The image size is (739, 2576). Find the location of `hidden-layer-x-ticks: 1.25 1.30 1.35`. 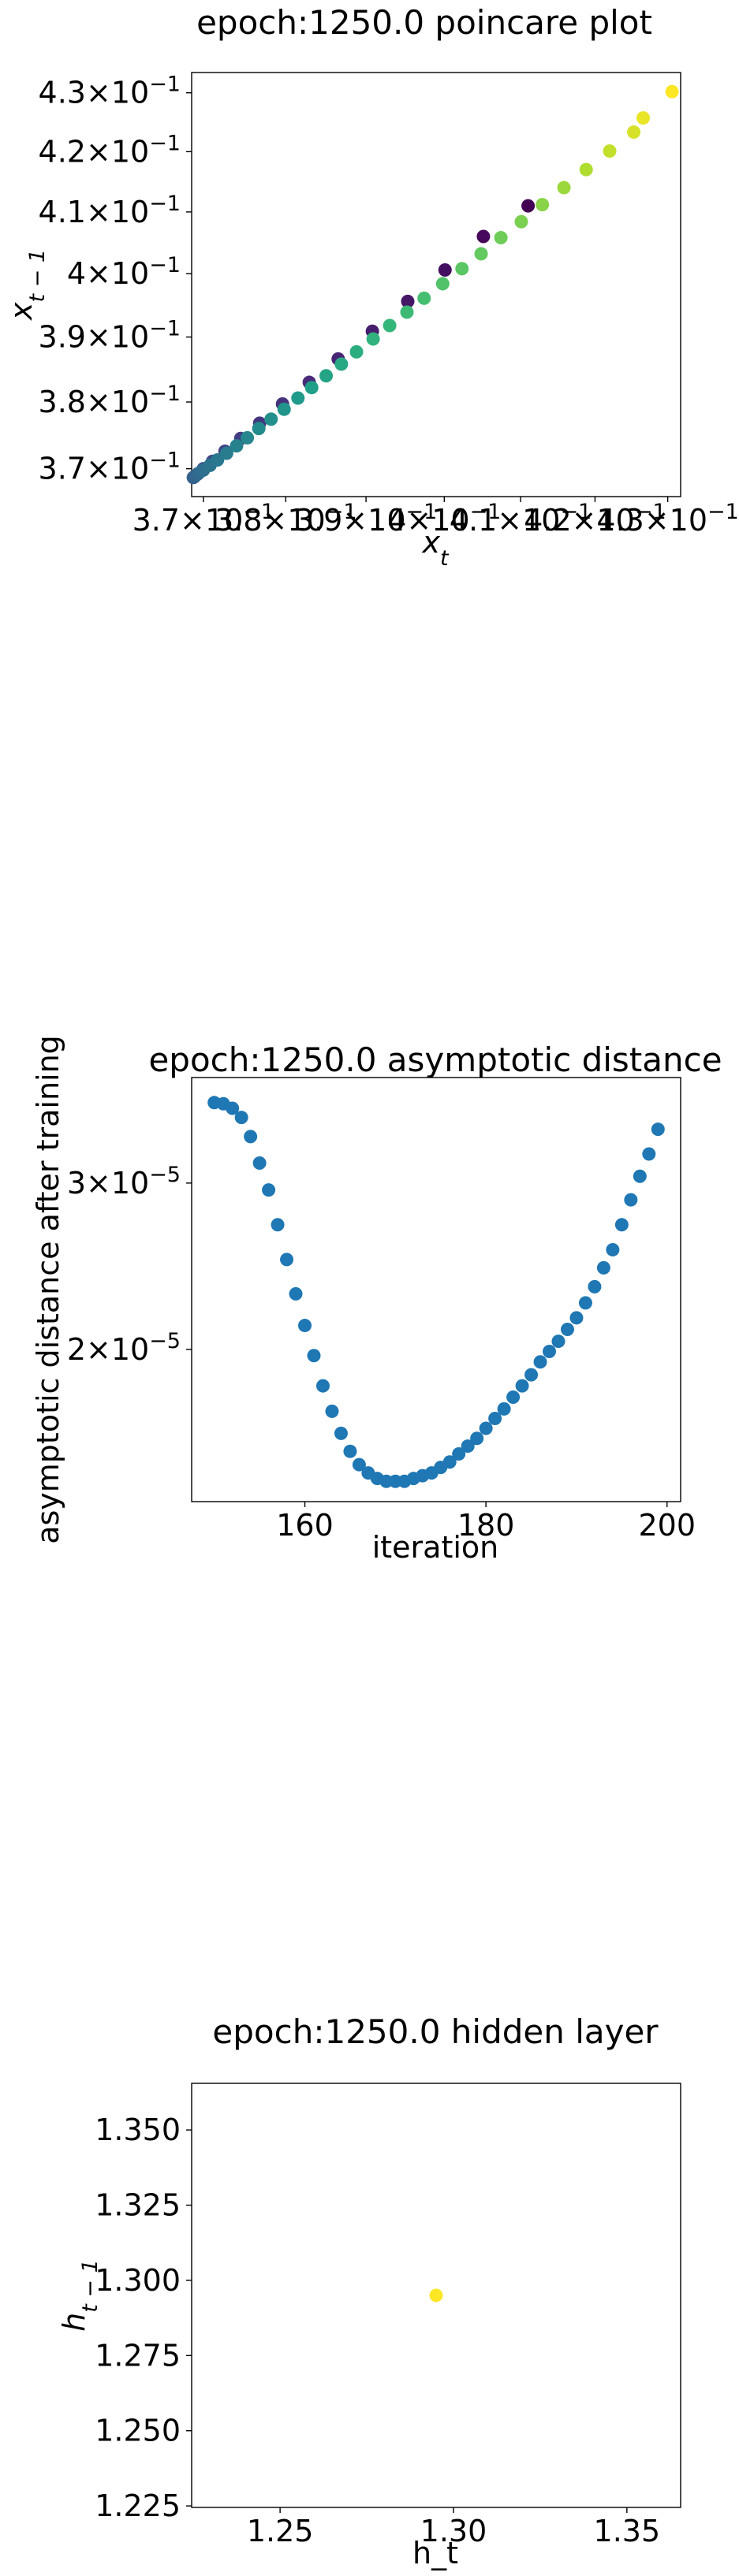

hidden-layer-x-ticks: 1.25 1.30 1.35 is located at coordinates (454, 2527).